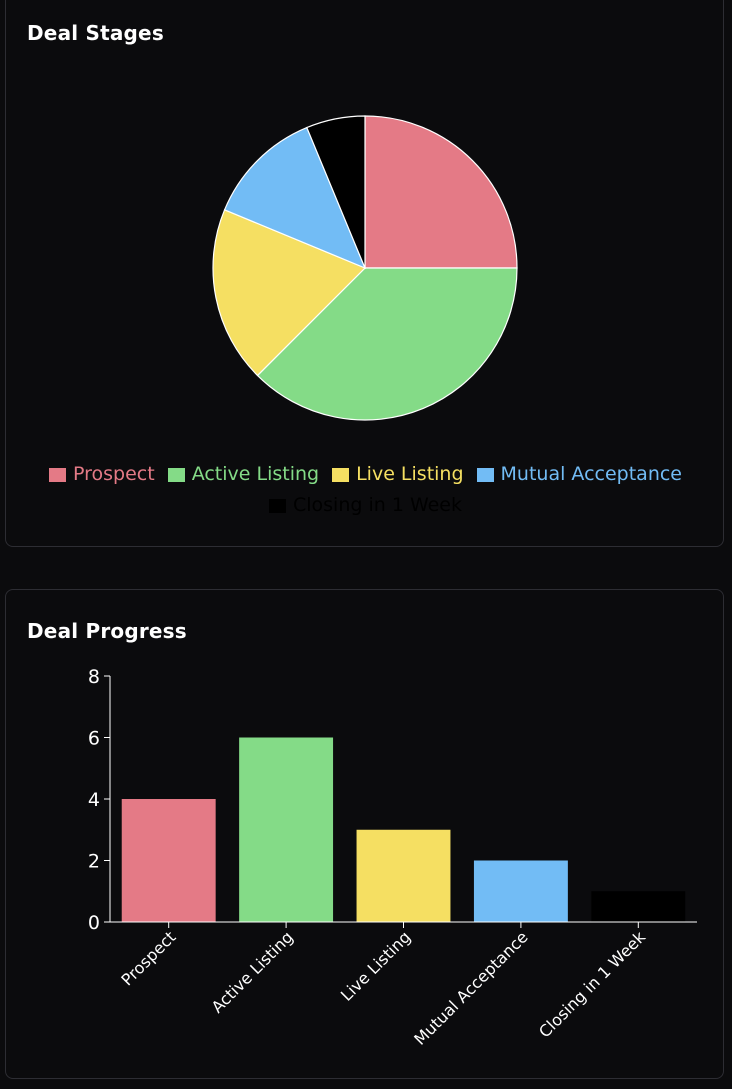  What do you see at coordinates (286, 830) in the screenshot?
I see `bar-active-listing` at bounding box center [286, 830].